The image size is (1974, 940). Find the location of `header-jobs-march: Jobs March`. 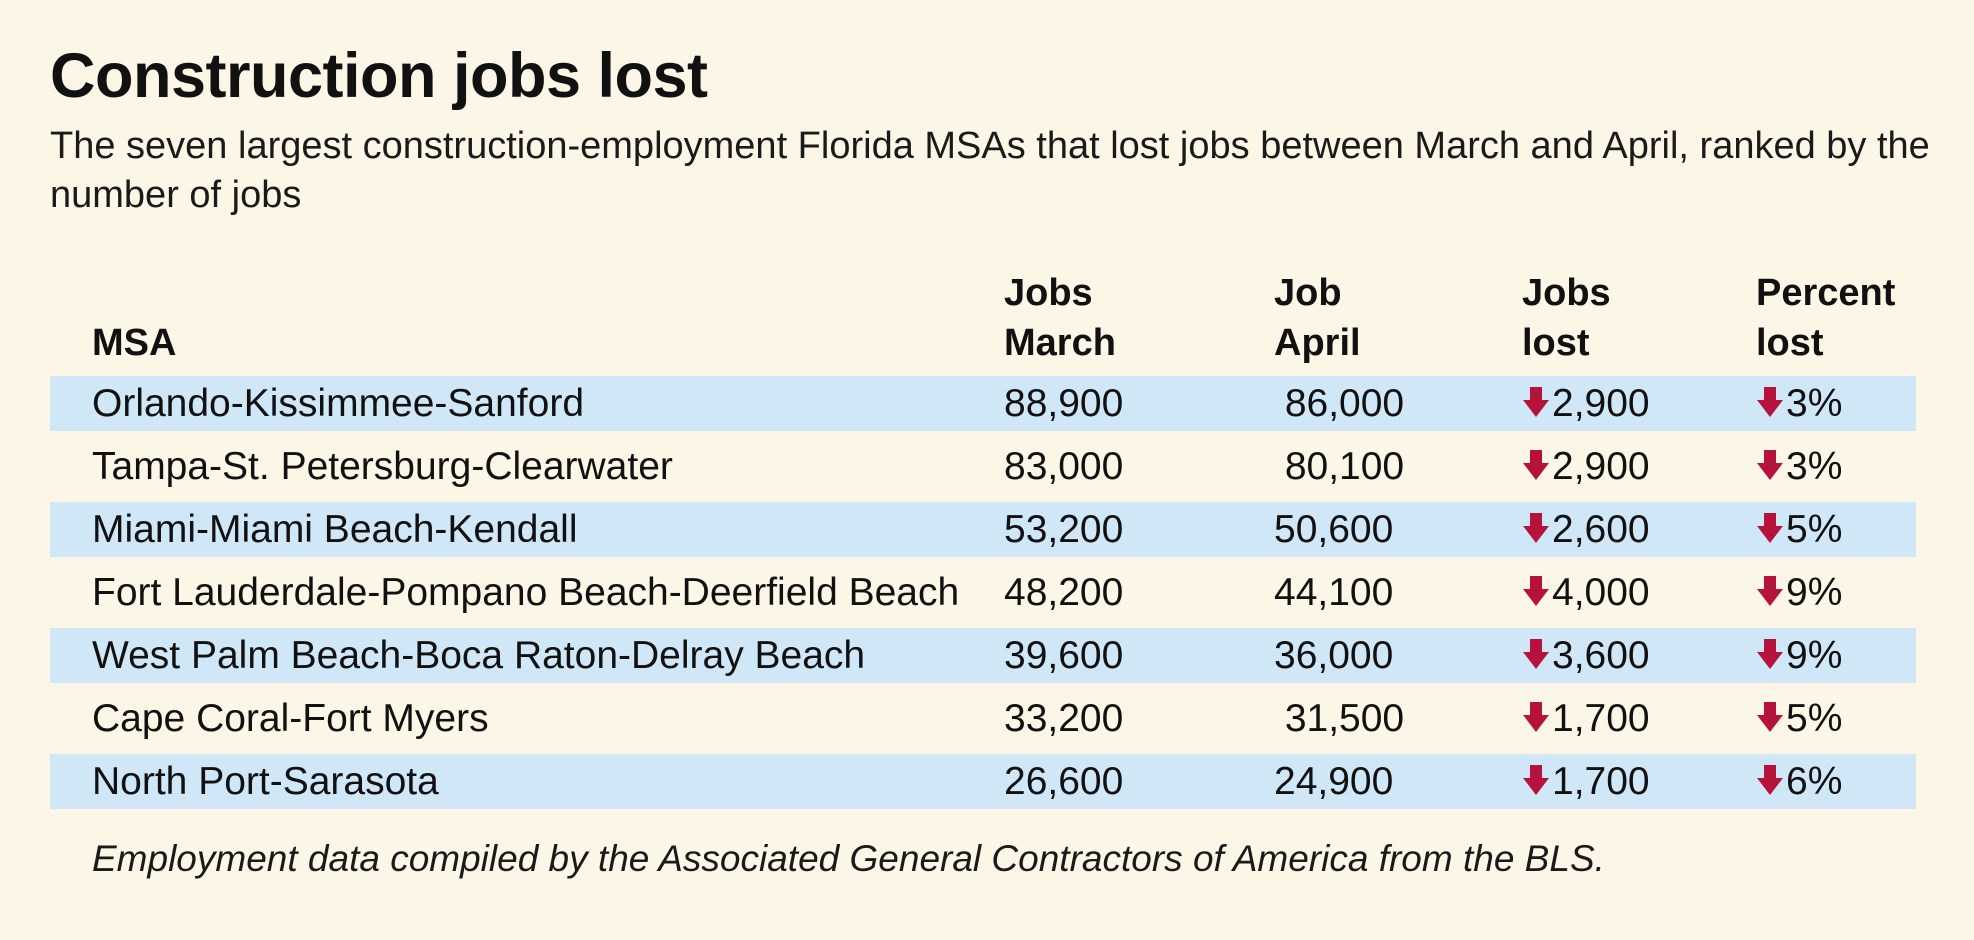

header-jobs-march: Jobs March is located at coordinates (1060, 318).